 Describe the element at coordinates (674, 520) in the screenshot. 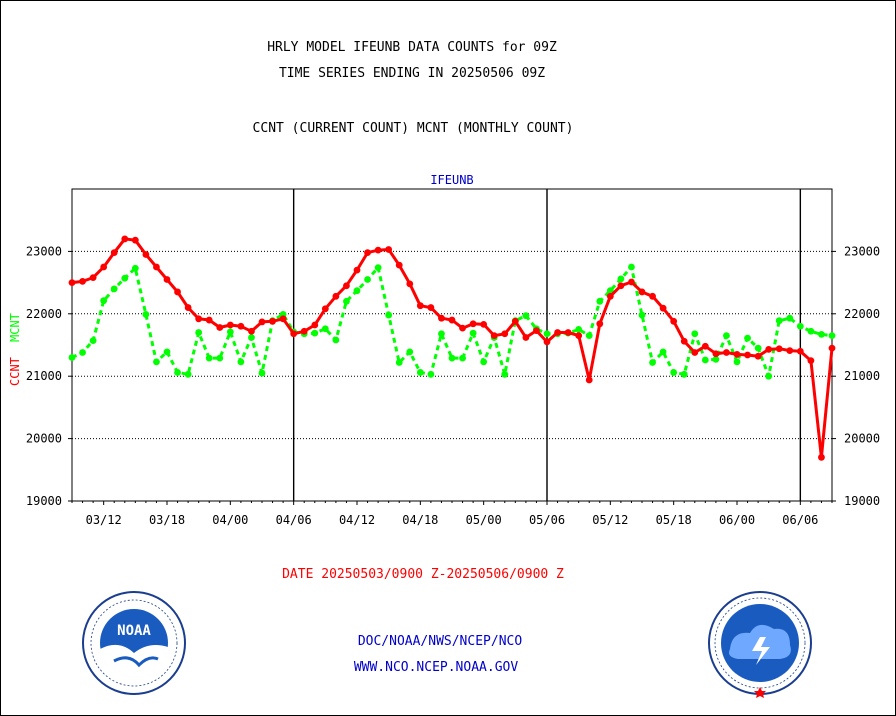

I see `xtick-label: 05/18` at that location.